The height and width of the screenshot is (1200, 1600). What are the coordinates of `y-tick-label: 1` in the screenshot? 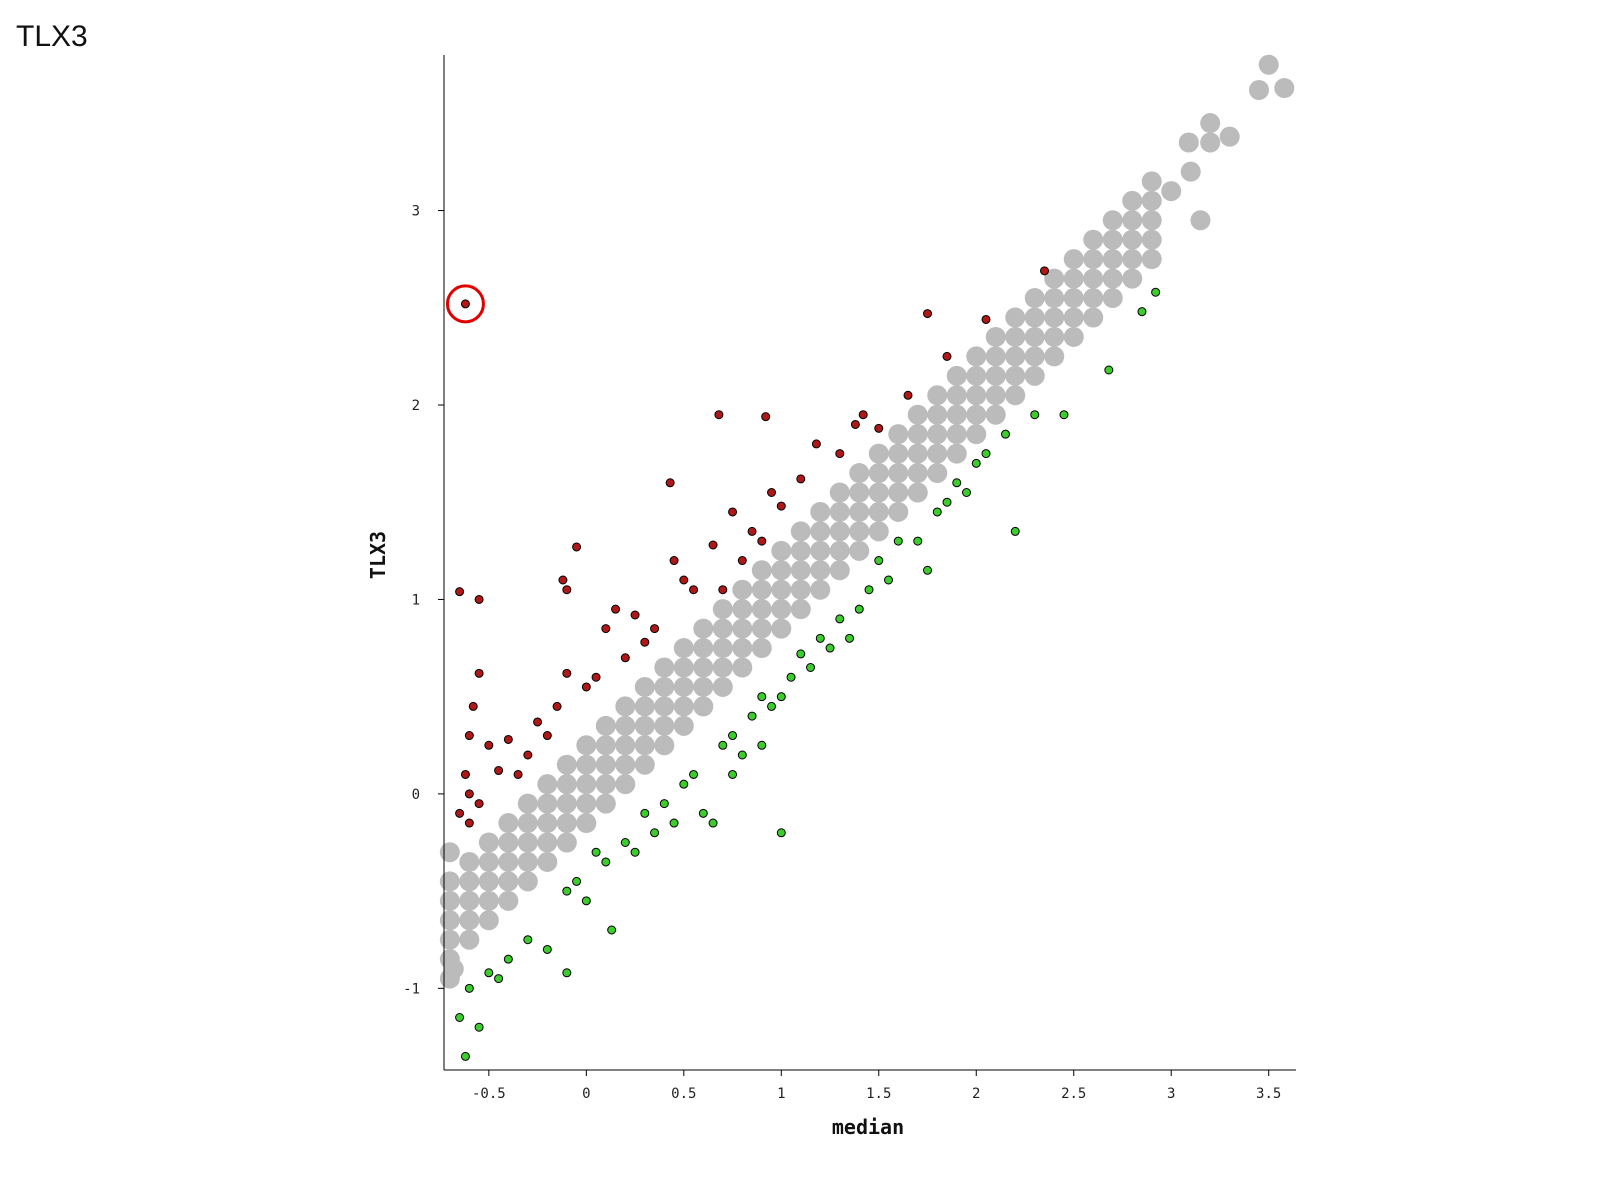 It's located at (416, 600).